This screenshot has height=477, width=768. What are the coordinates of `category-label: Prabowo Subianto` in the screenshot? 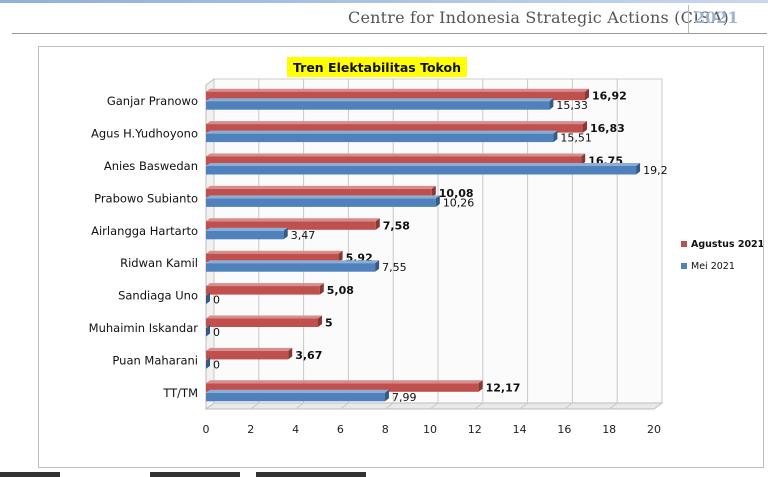 It's located at (146, 198).